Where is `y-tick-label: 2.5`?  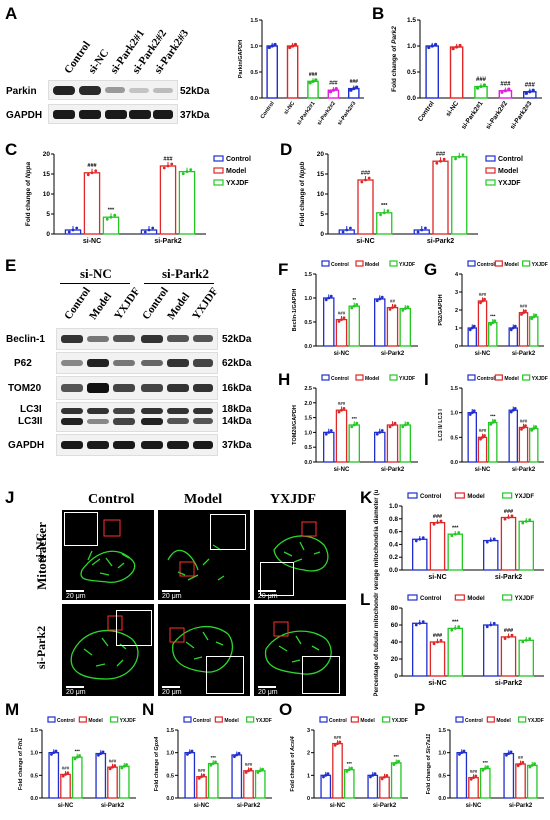 y-tick-label: 2.5 is located at coordinates (308, 389).